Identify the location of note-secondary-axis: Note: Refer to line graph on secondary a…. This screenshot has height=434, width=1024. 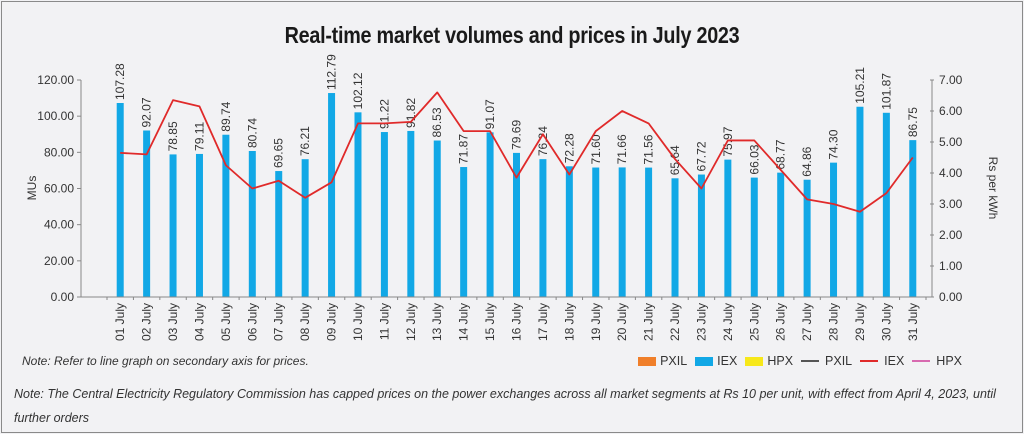
(165, 361).